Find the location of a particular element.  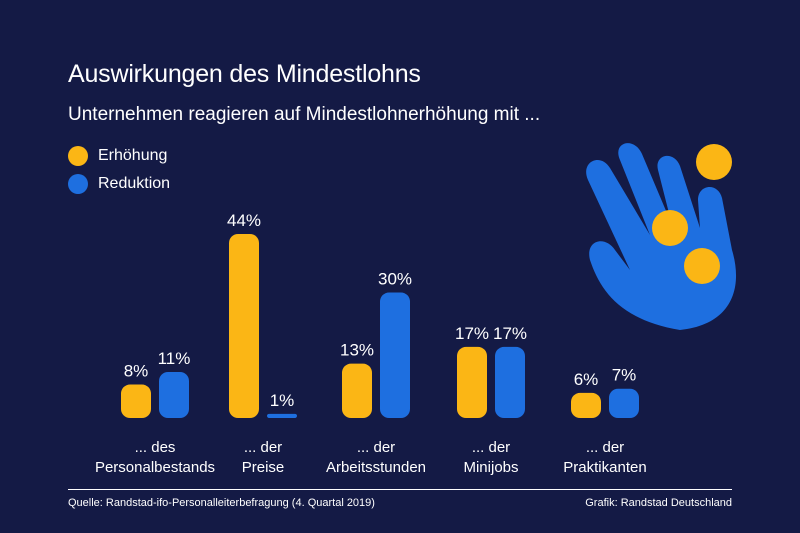

category-label-line1-minijobs: ... der is located at coordinates (491, 447).